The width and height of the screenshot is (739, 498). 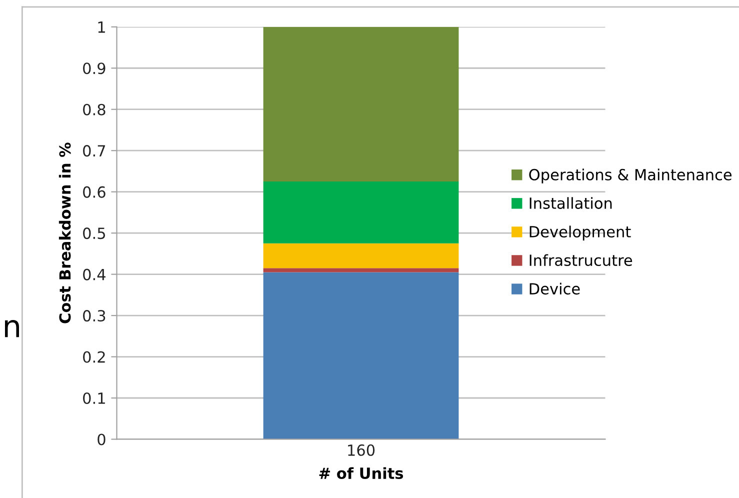 I want to click on y-tick-label: 0.1, so click(x=94, y=398).